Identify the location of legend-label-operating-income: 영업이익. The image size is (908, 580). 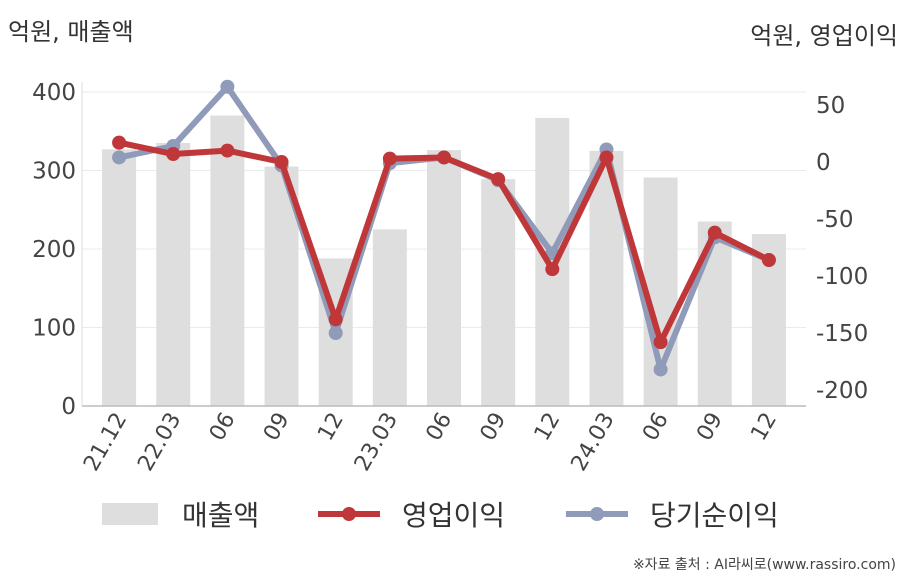
(453, 515).